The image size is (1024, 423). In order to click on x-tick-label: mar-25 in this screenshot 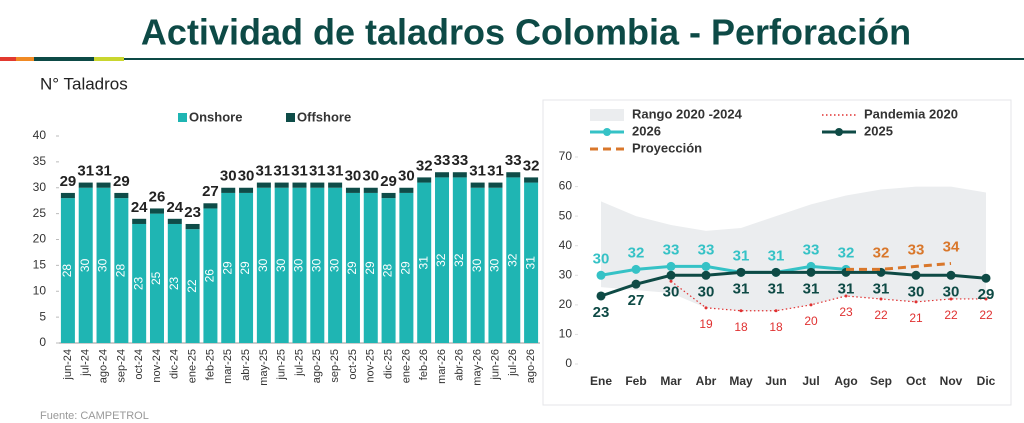, I will do `click(228, 366)`.